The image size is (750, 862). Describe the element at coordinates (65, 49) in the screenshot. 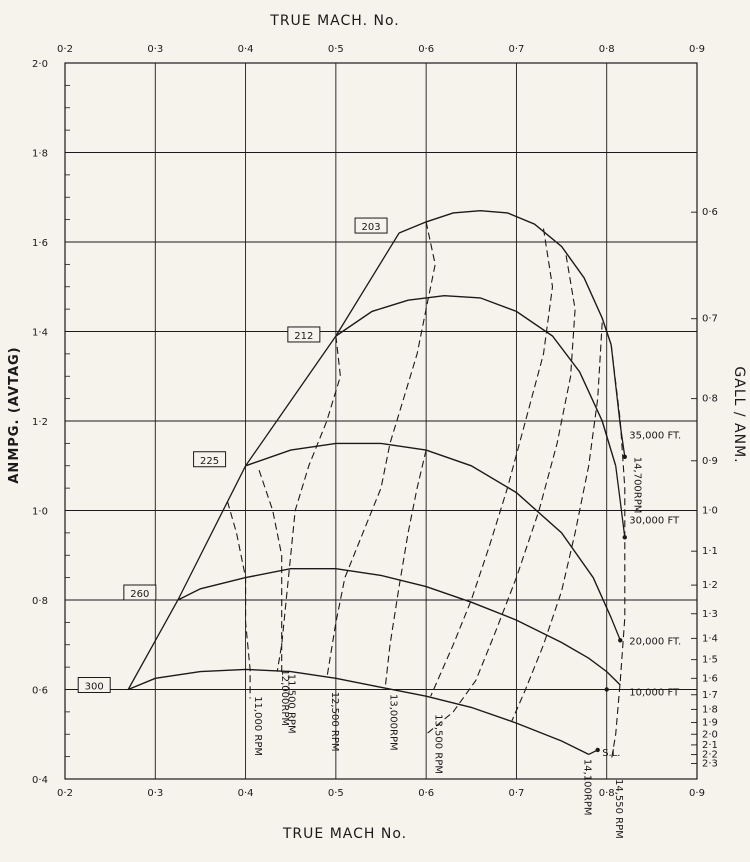

I see `x-tick-label-top: 0·2` at that location.